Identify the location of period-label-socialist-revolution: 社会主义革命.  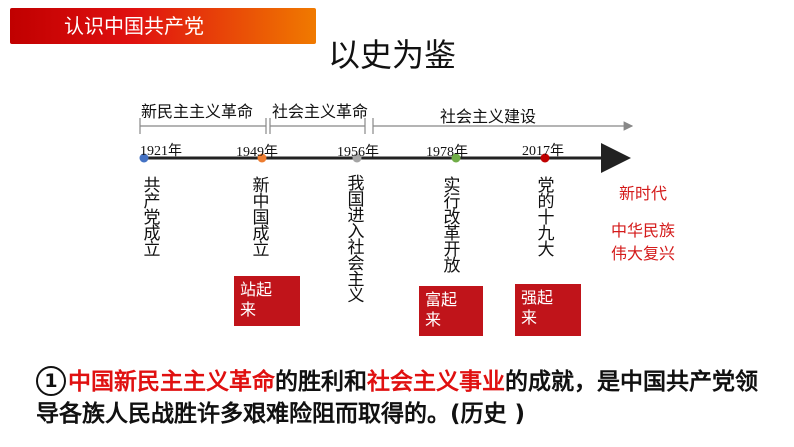
(320, 111).